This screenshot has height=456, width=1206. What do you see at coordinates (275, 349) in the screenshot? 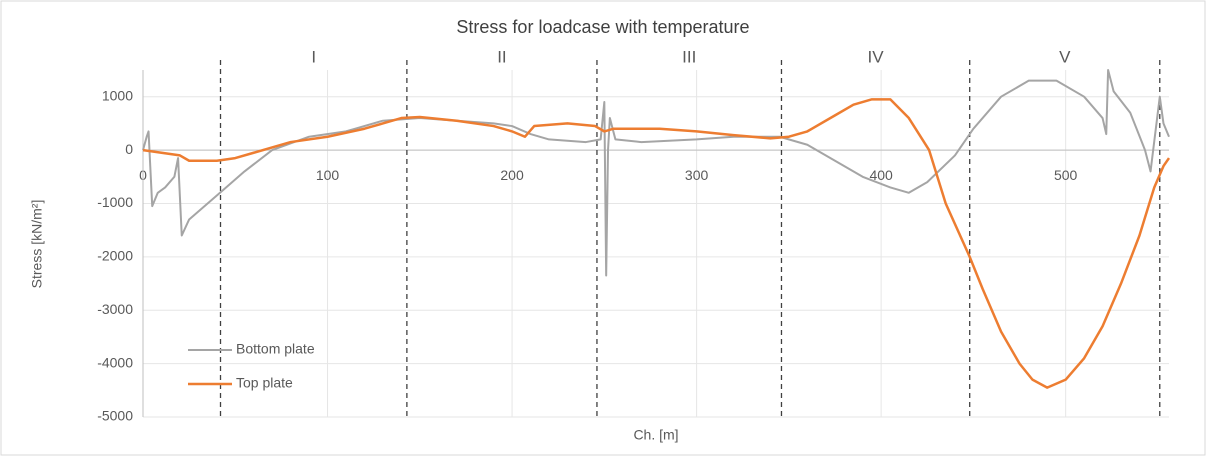
I see `legend-label: Bottom plate` at bounding box center [275, 349].